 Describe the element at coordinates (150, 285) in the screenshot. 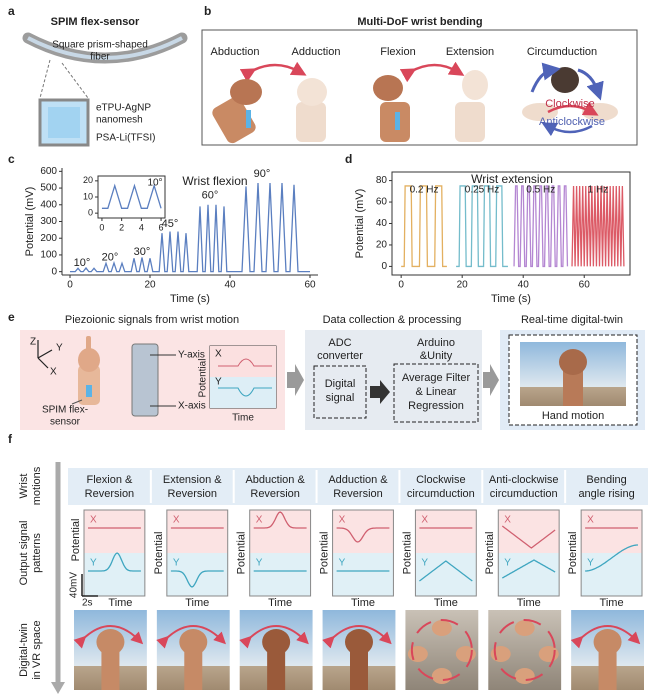

I see `x-tick-label: 20` at that location.